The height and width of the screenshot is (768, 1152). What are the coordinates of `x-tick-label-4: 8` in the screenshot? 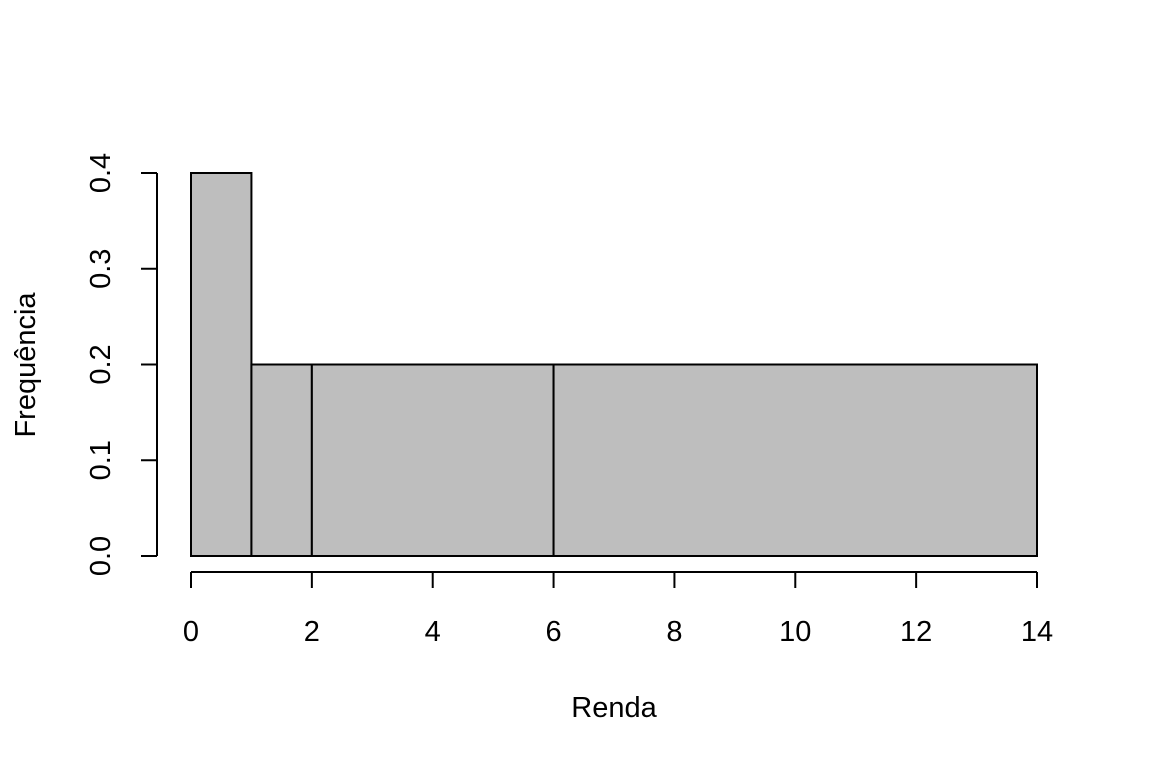 It's located at (674, 632).